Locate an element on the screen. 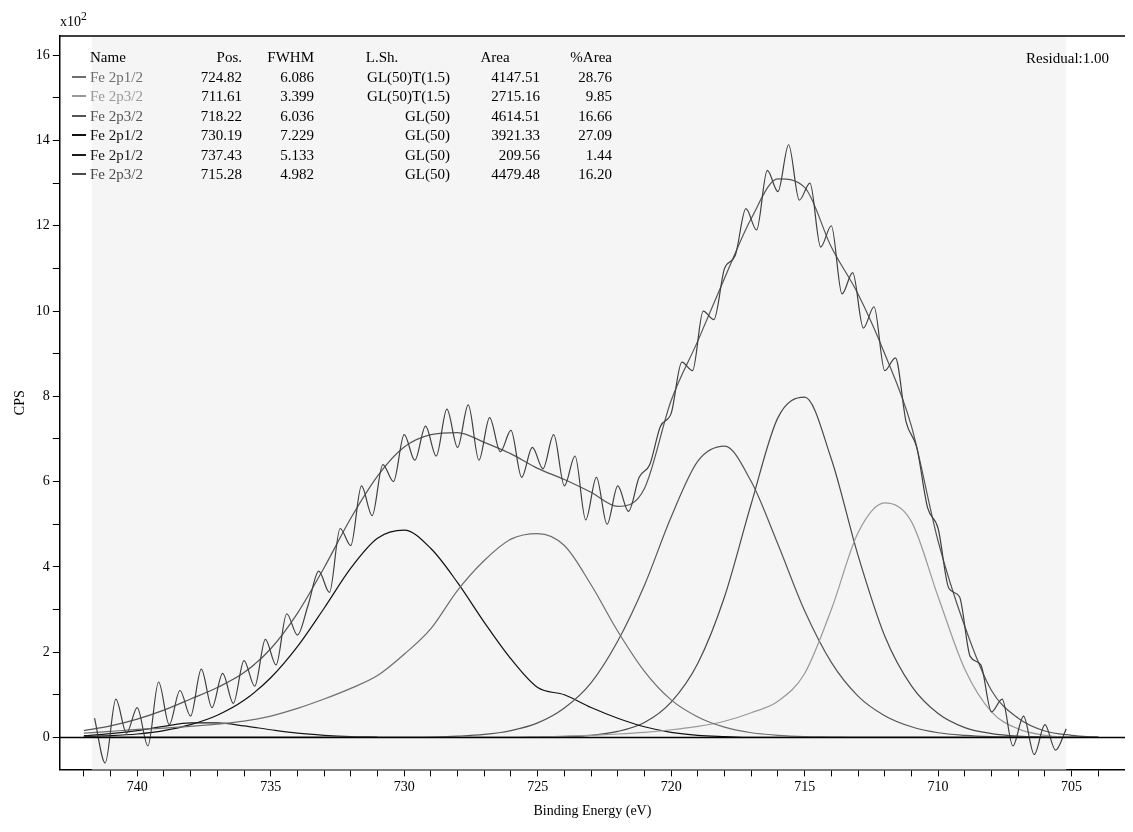 The image size is (1133, 832). annotation: FWHM is located at coordinates (290, 57).